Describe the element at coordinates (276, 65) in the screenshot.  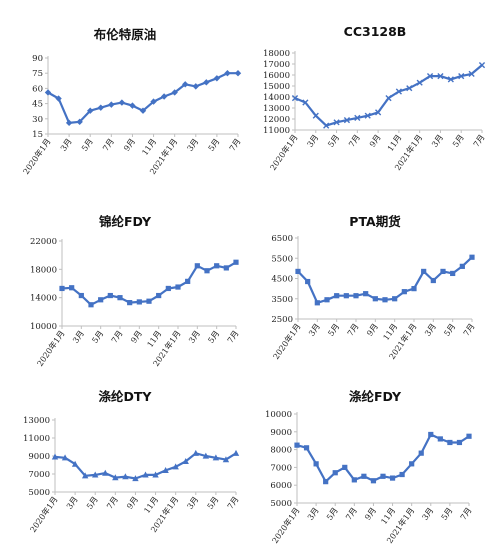
I see `y-tick-label: 17000` at that location.